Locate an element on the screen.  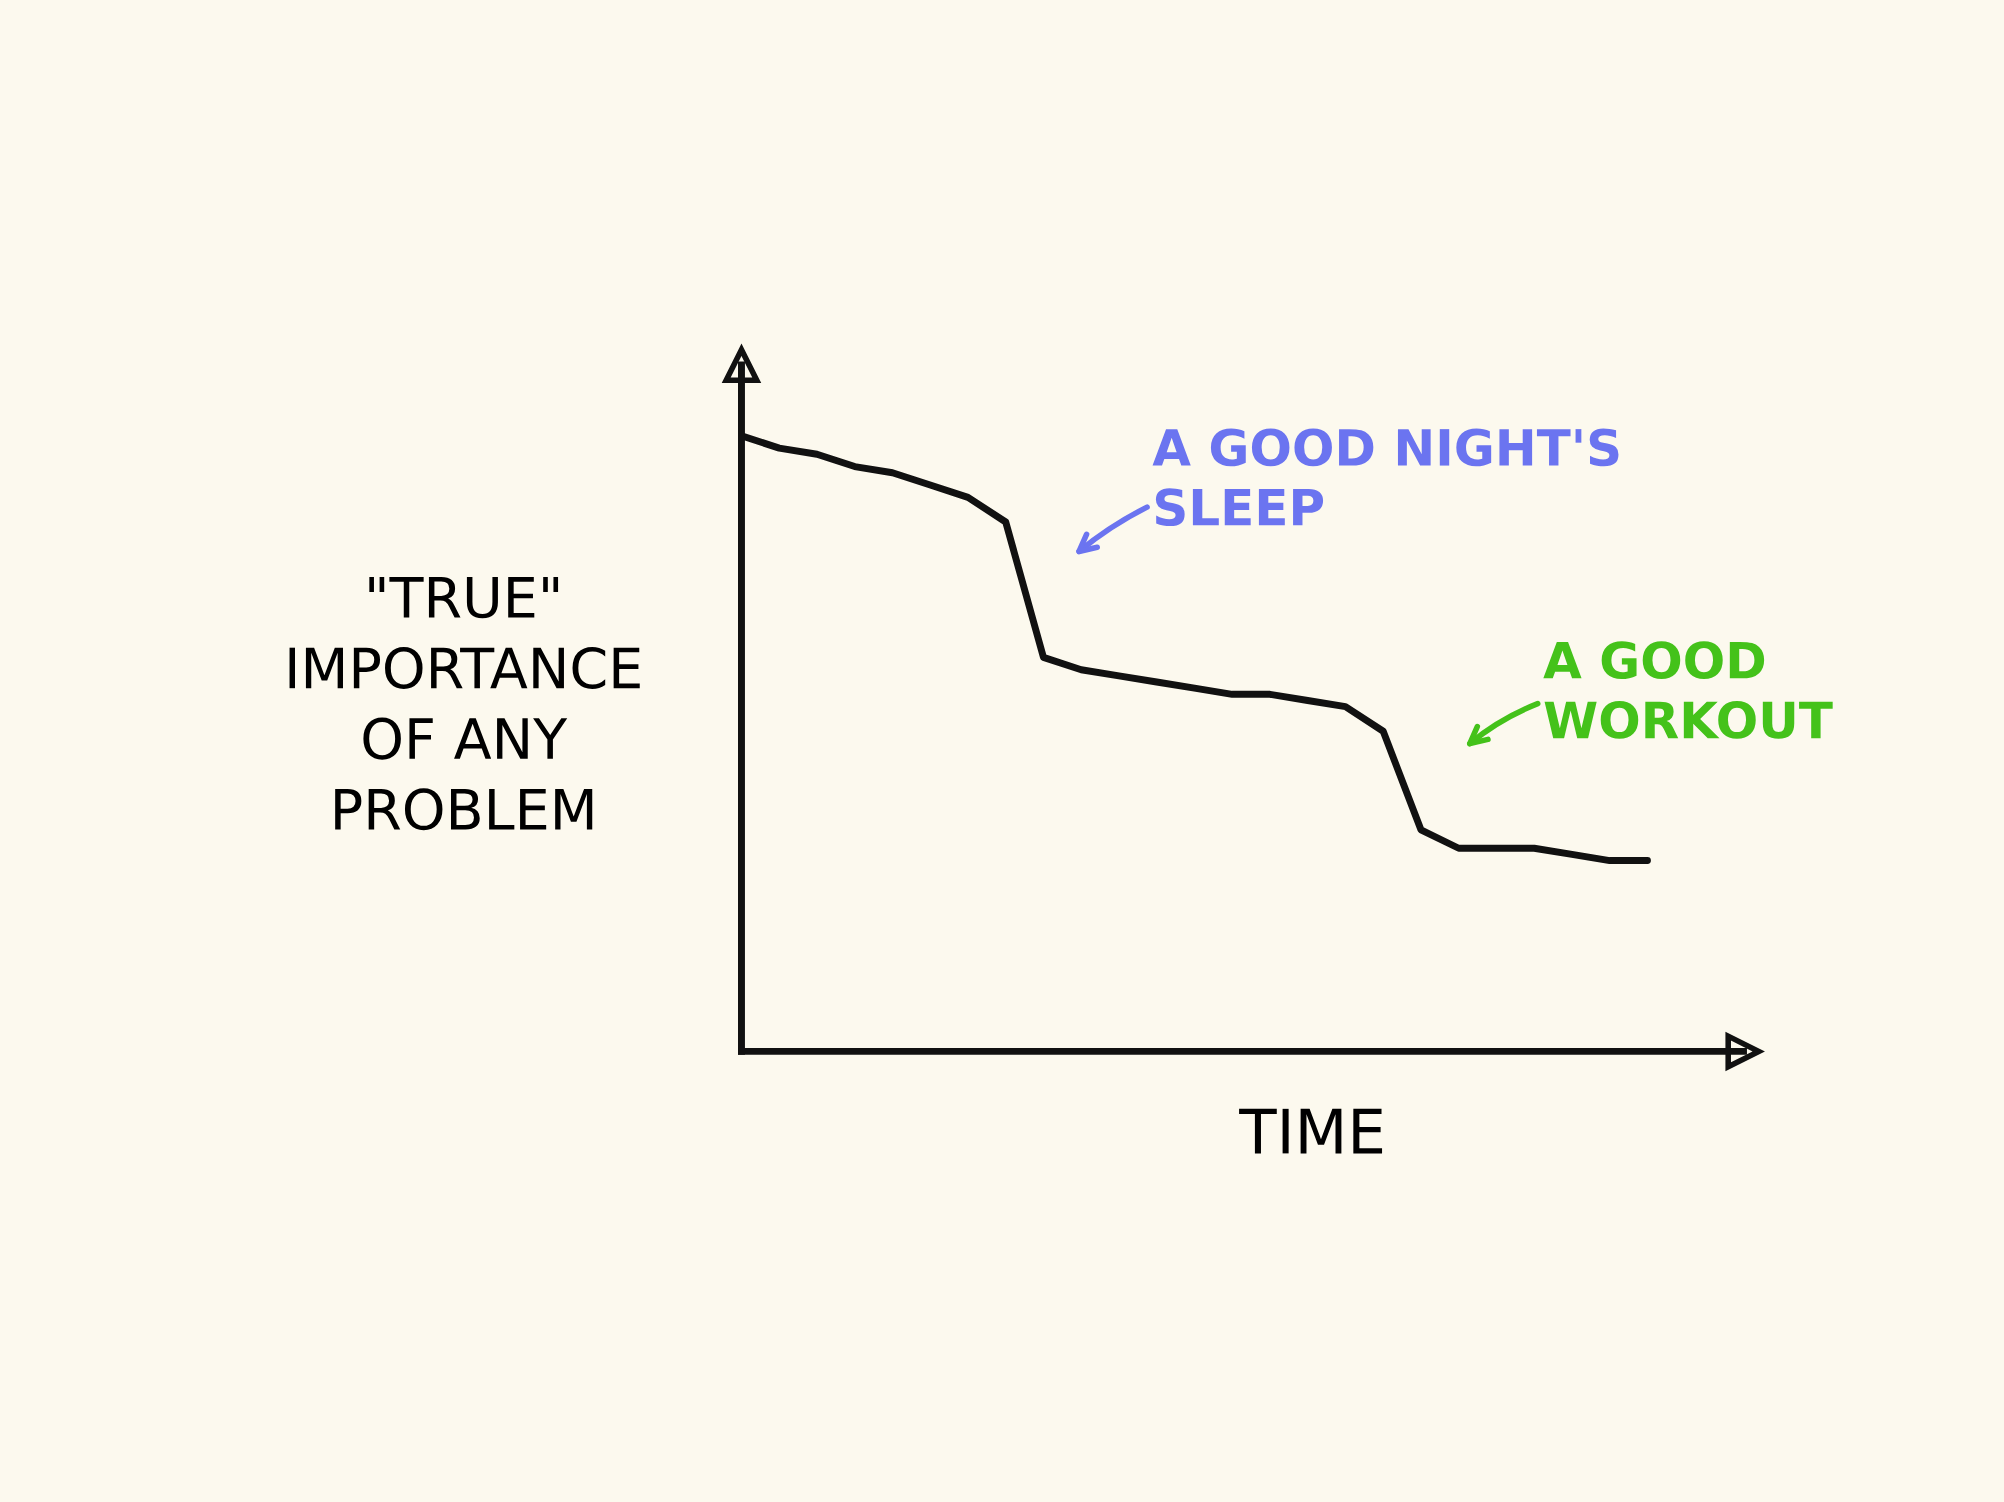
annotation: A GOOD WORKOUT is located at coordinates (1688, 690).